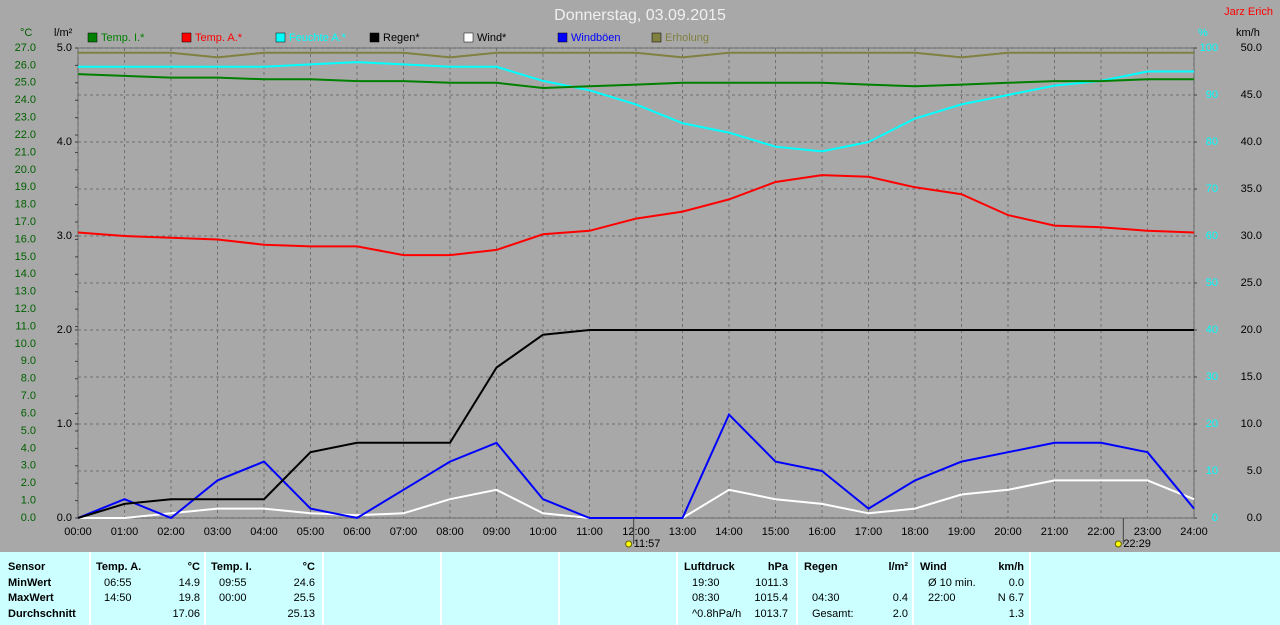  Describe the element at coordinates (629, 544) in the screenshot. I see `sun-icon` at that location.